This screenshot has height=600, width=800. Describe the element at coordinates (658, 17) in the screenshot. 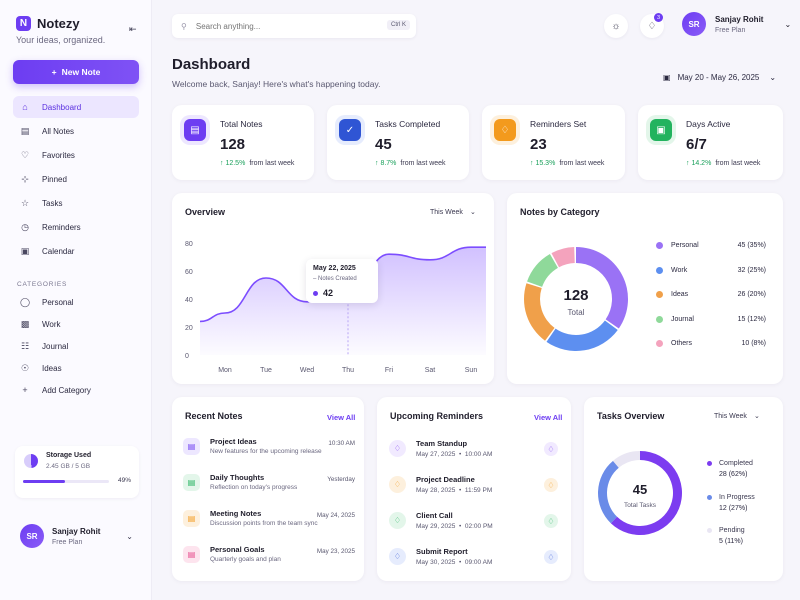

I see `notification-badge: 3` at that location.